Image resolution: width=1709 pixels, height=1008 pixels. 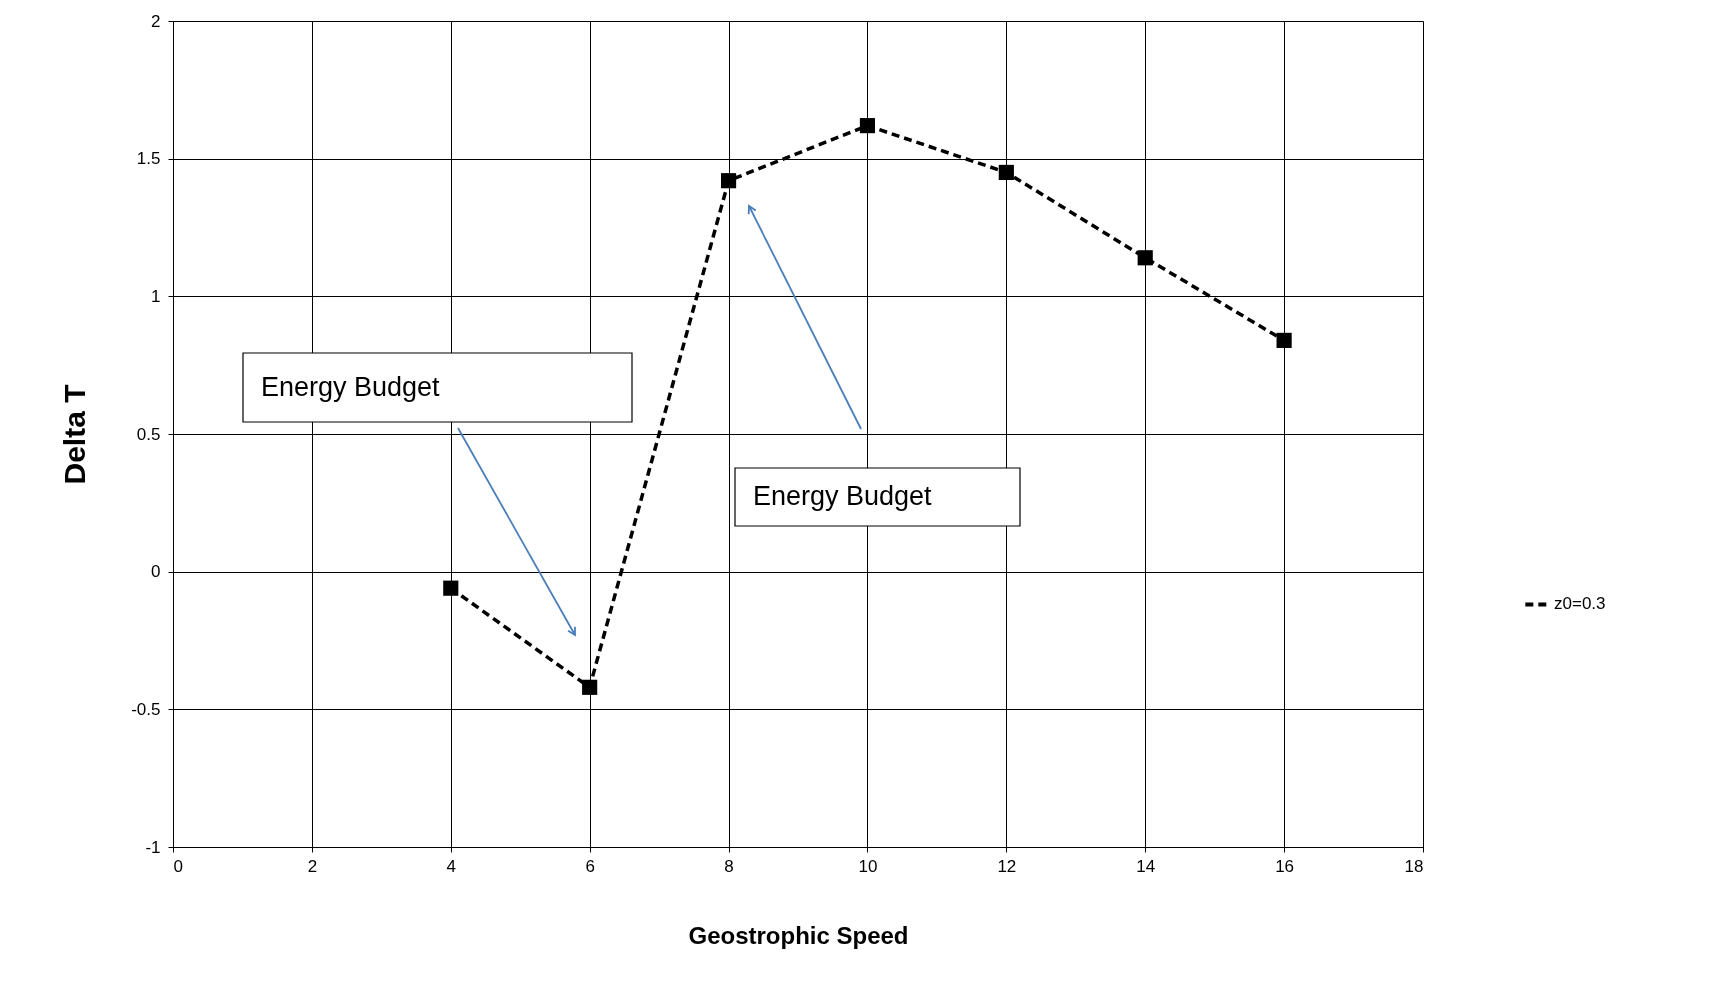 What do you see at coordinates (312, 866) in the screenshot?
I see `x-tick-label: 2` at bounding box center [312, 866].